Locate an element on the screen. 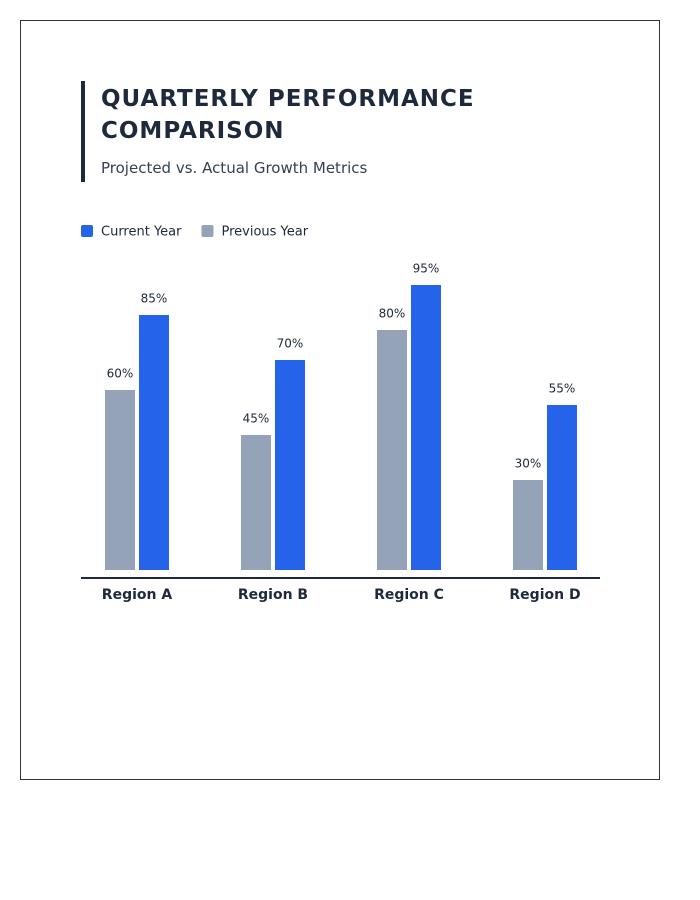 This screenshot has height=900, width=700. data-label: 60% is located at coordinates (120, 374).